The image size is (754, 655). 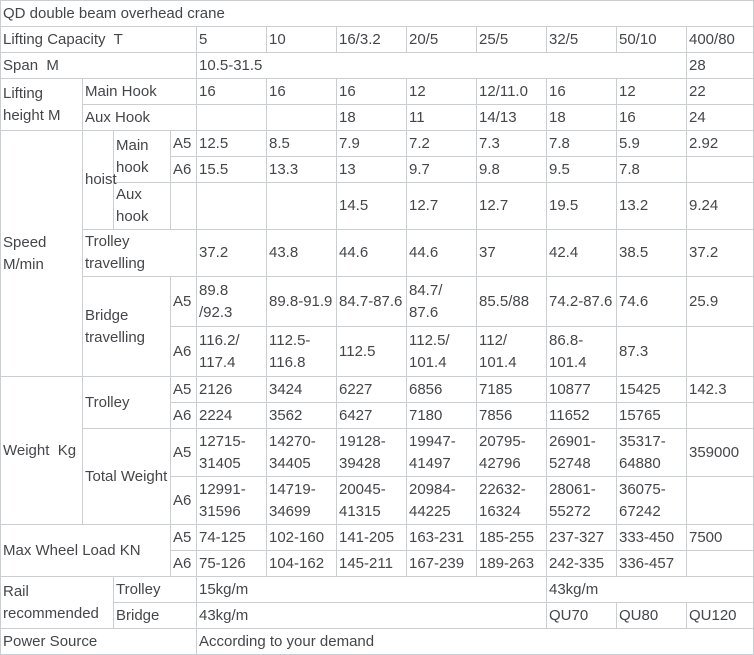 I want to click on cell: 84.7-87.6, so click(x=371, y=301).